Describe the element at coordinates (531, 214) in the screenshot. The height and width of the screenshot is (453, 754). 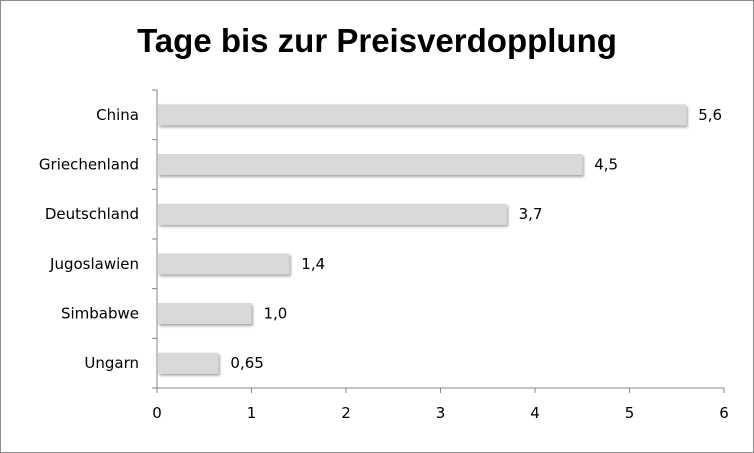
I see `data-label: 3,7` at that location.